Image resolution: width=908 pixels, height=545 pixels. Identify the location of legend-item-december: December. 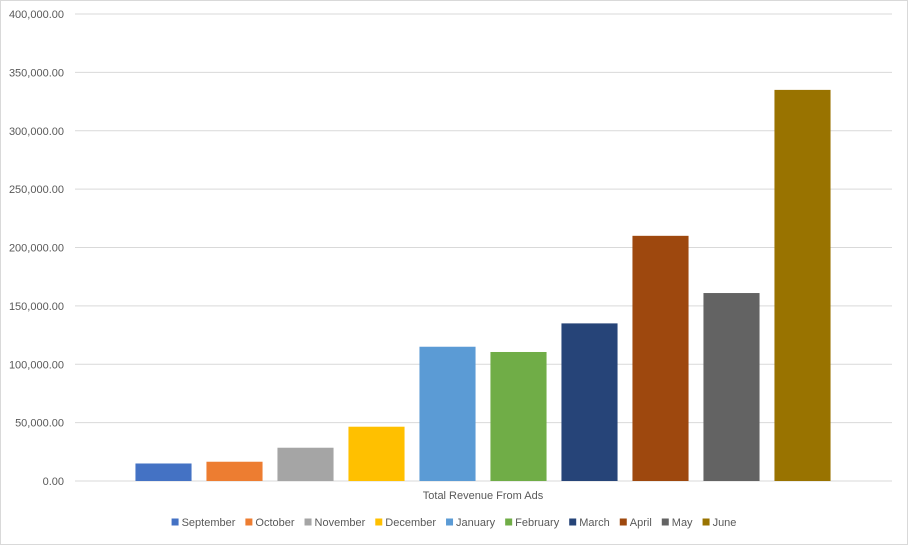
(405, 523).